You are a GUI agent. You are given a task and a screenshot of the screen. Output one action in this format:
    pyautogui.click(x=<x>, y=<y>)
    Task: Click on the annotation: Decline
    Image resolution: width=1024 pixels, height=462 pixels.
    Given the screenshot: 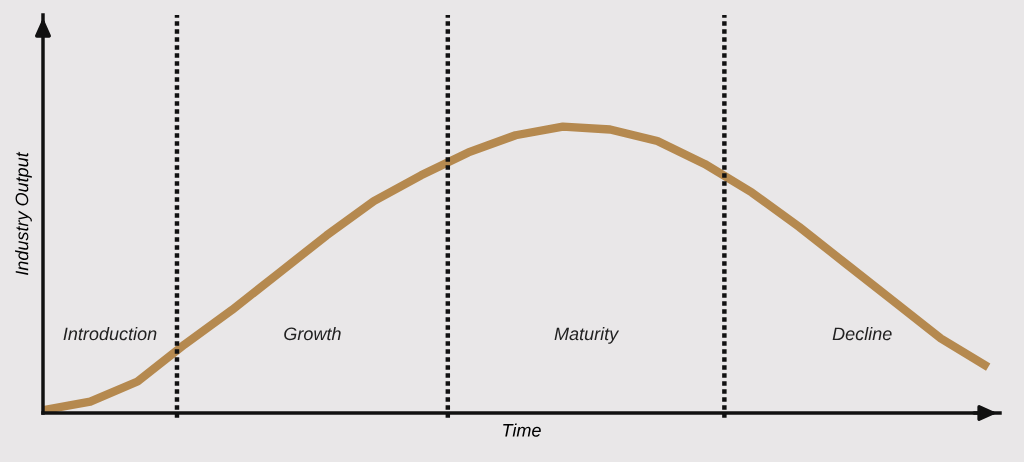 What is the action you would take?
    pyautogui.click(x=862, y=333)
    